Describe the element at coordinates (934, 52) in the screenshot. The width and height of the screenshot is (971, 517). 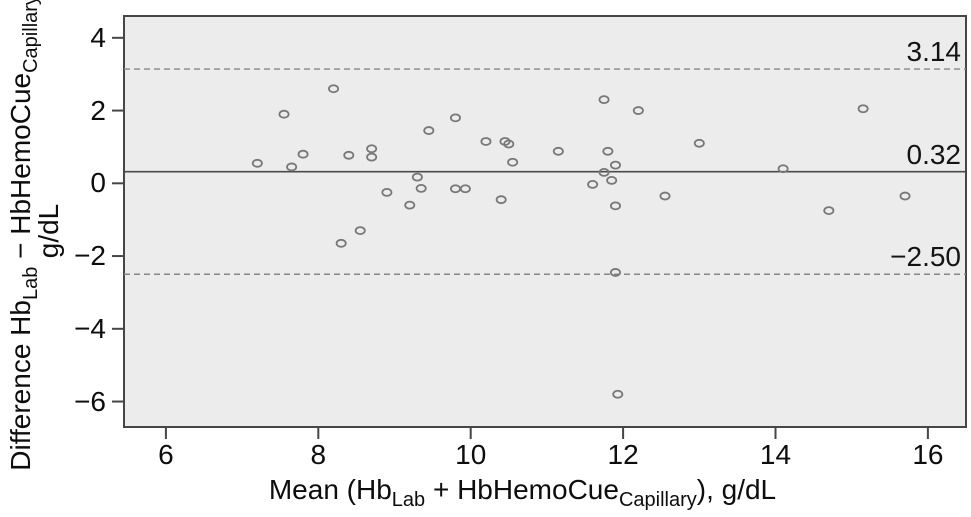
I see `reference-line-value-label: 3.14` at that location.